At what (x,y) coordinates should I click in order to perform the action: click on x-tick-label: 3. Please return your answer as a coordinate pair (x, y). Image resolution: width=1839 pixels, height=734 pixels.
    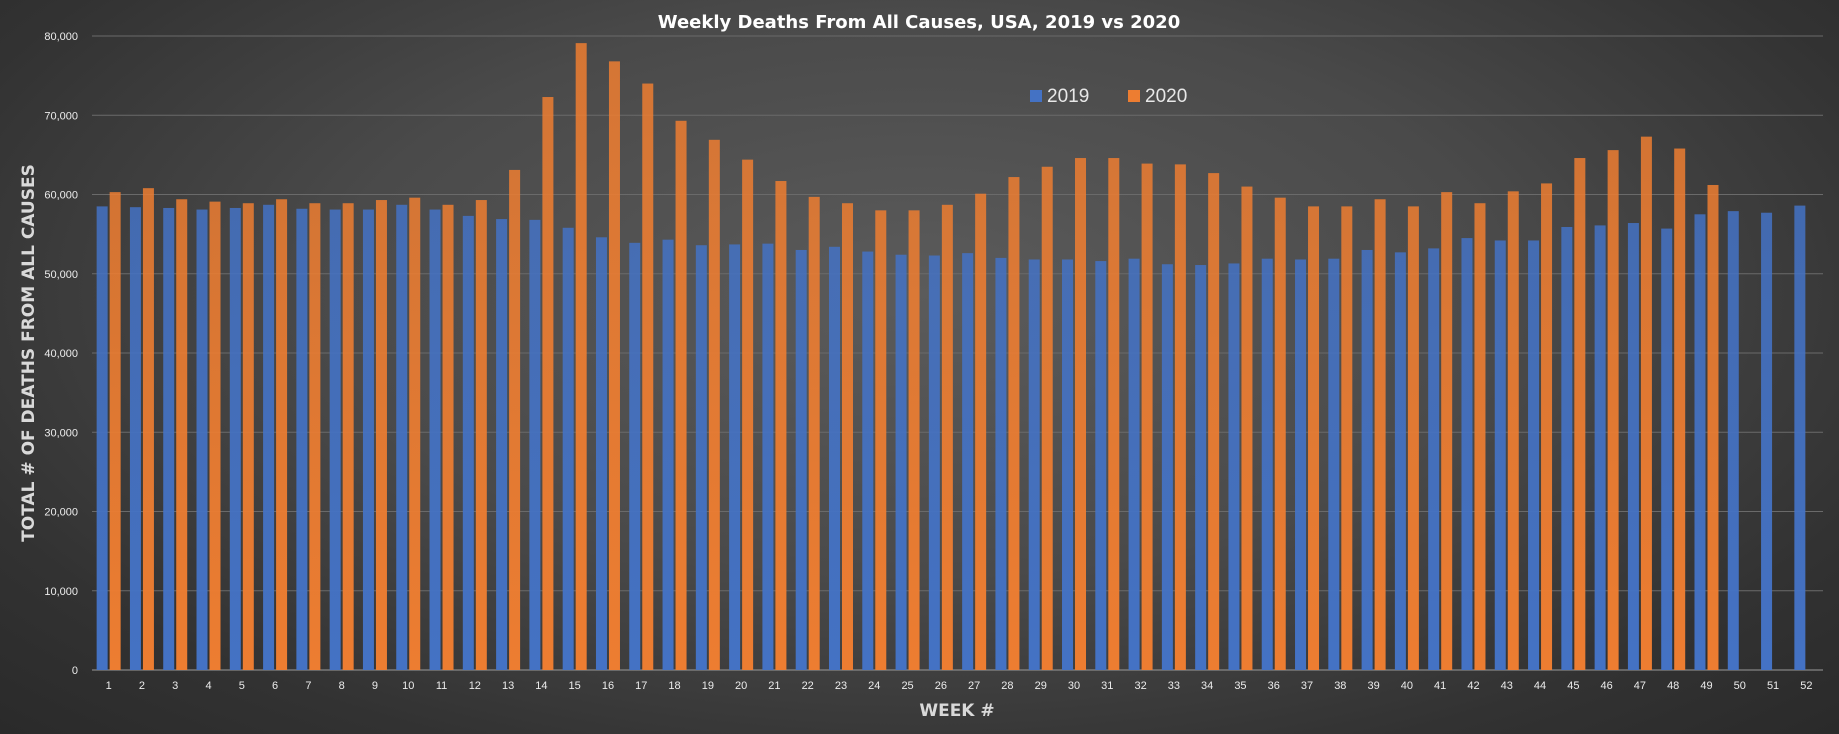
    Looking at the image, I should click on (175, 686).